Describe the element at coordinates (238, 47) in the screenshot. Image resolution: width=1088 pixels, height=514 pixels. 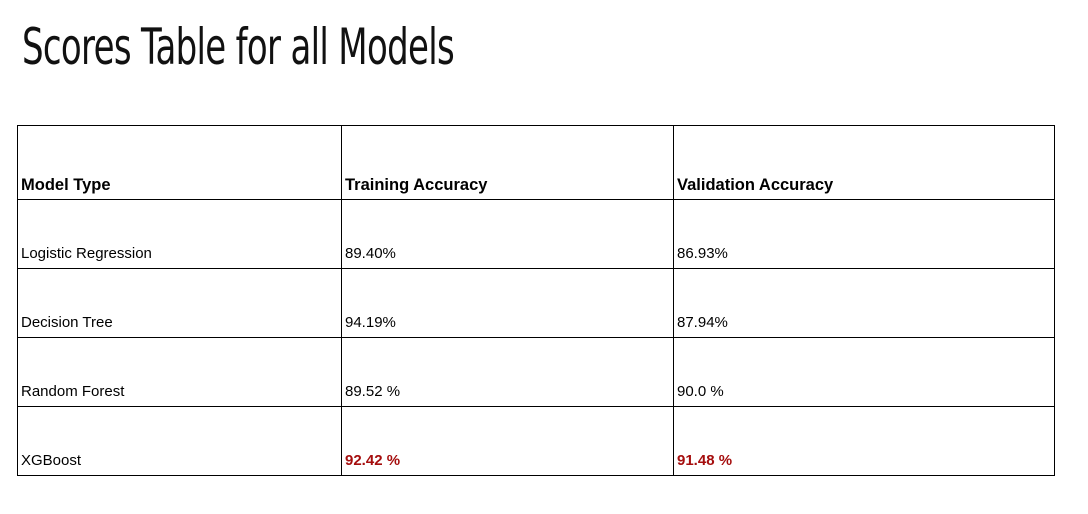
I see `page-title: Scores Table for all Models` at that location.